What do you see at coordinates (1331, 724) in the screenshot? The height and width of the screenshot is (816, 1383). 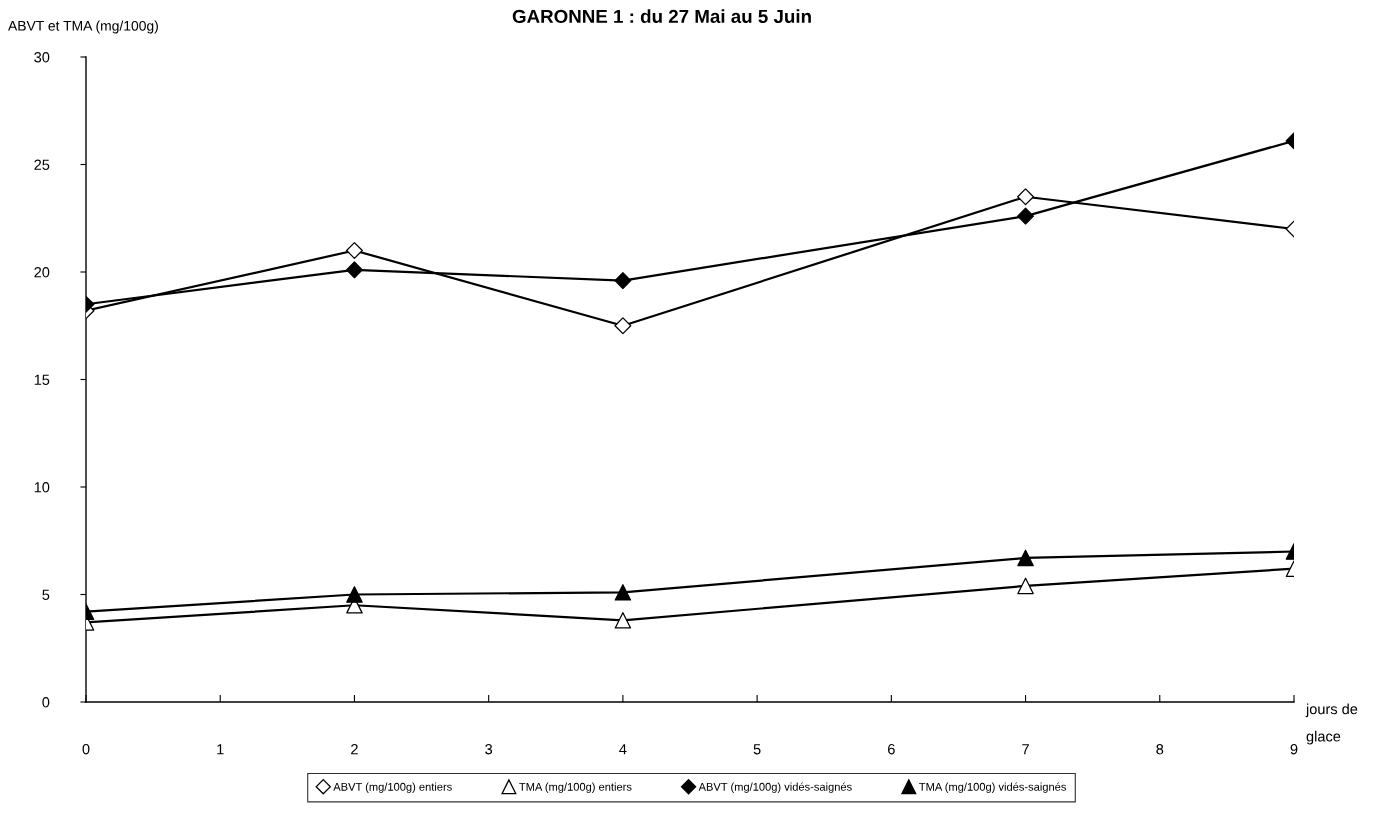 I see `x-axis-title: jours de glace` at bounding box center [1331, 724].